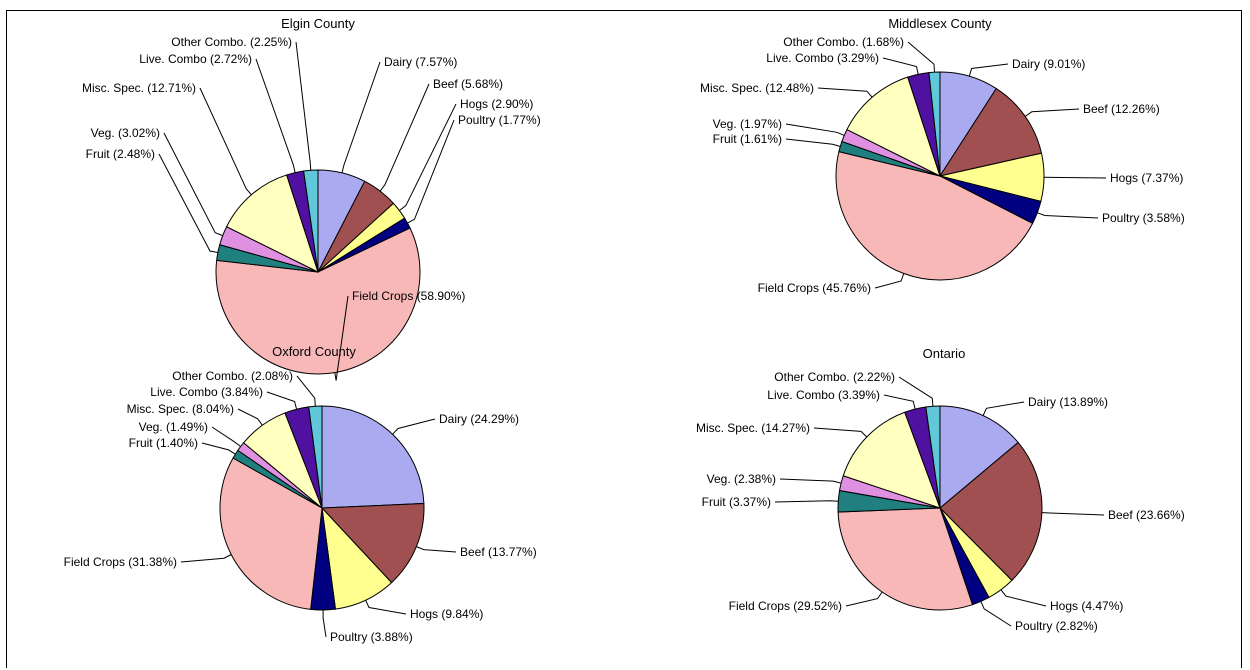 This screenshot has height=670, width=1250. Describe the element at coordinates (979, 457) in the screenshot. I see `ontario-slice-dairy` at that location.